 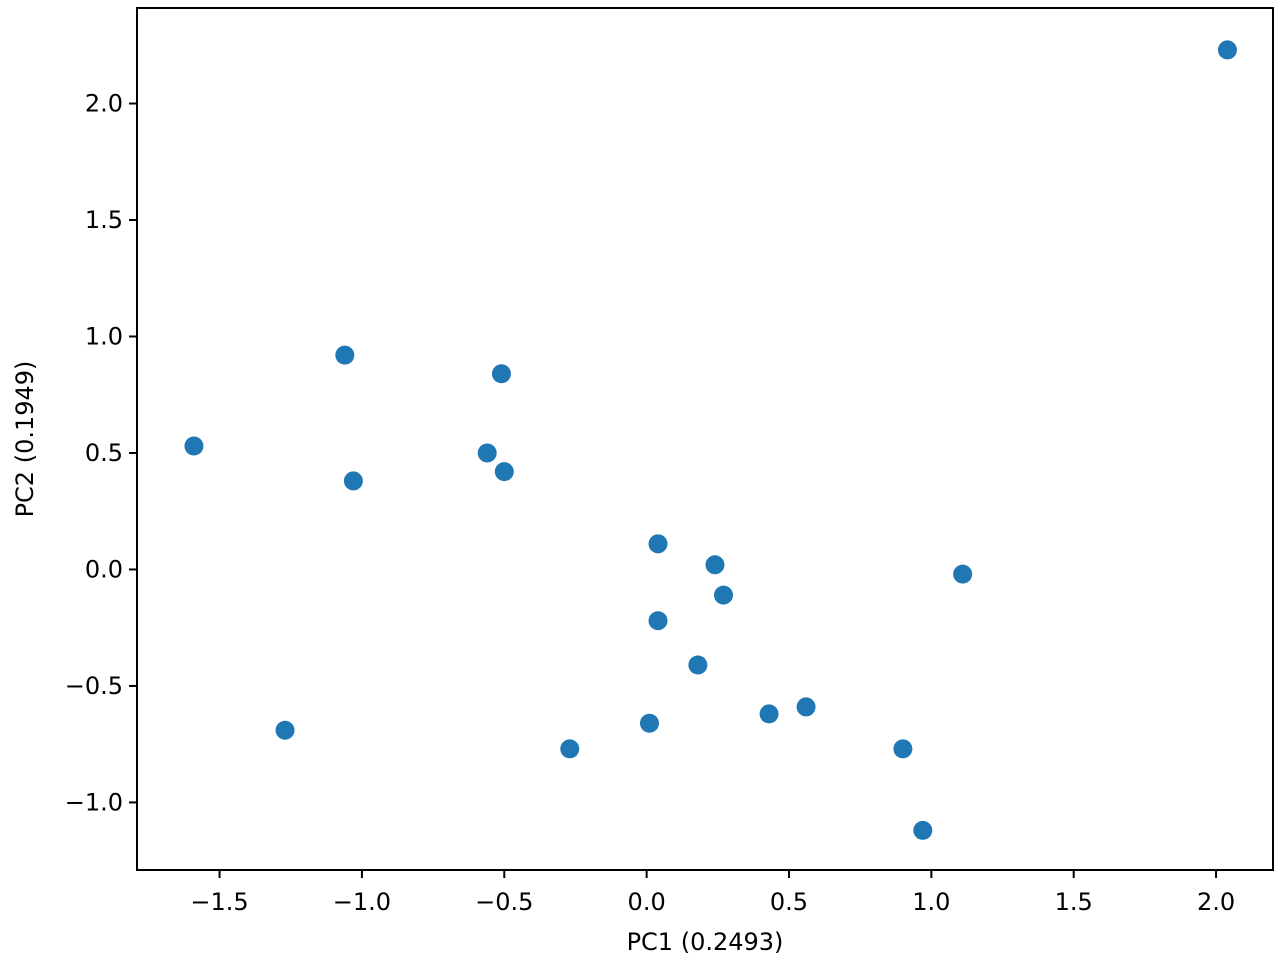 I want to click on x-tick-label: −1.0, so click(x=362, y=902).